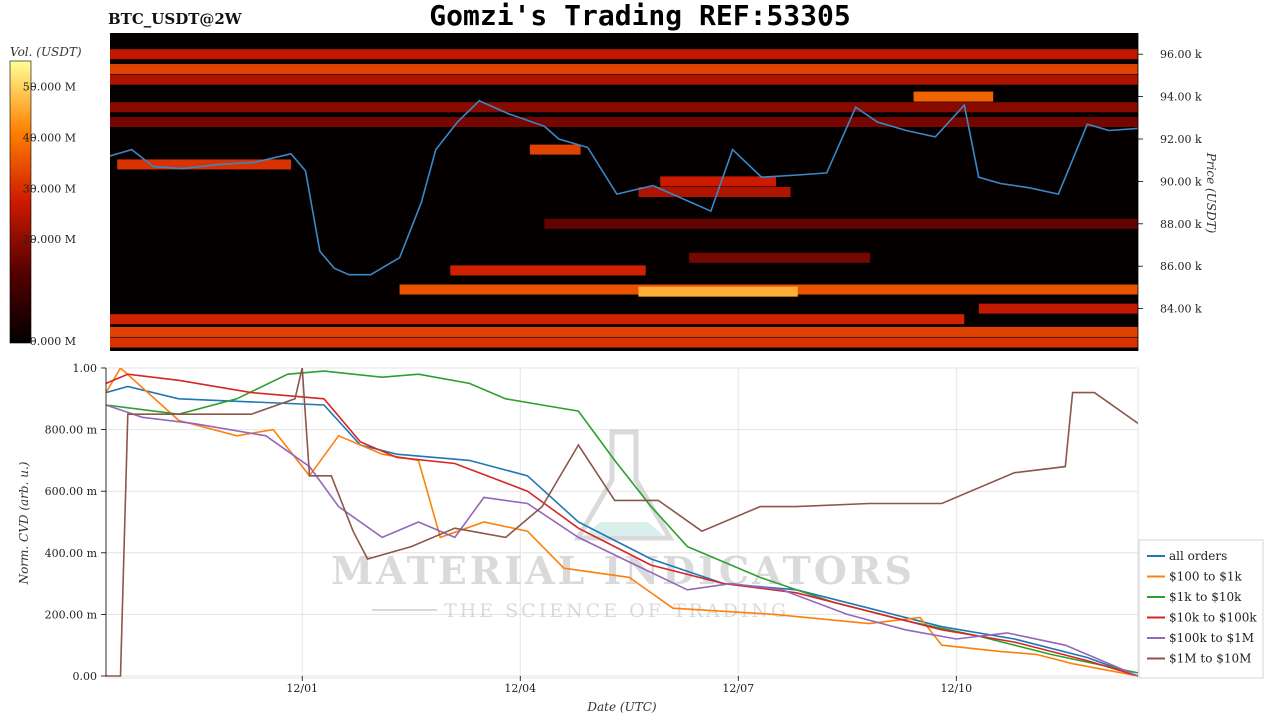  Describe the element at coordinates (1205, 597) in the screenshot. I see `legend-label-2: $1k to $10k` at that location.